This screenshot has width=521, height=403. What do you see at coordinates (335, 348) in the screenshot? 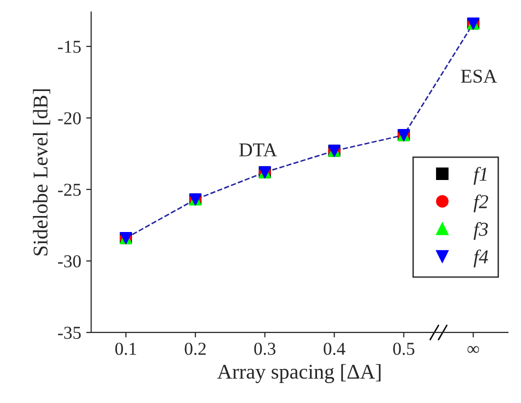
I see `x-tick-label: 0.4` at bounding box center [335, 348].